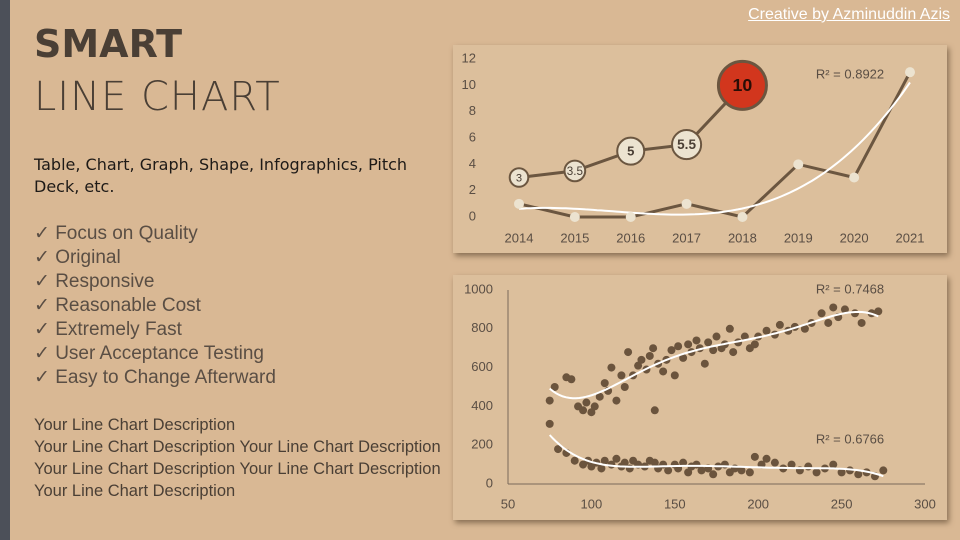  Describe the element at coordinates (472, 163) in the screenshot. I see `y-tick-label: 4` at that location.